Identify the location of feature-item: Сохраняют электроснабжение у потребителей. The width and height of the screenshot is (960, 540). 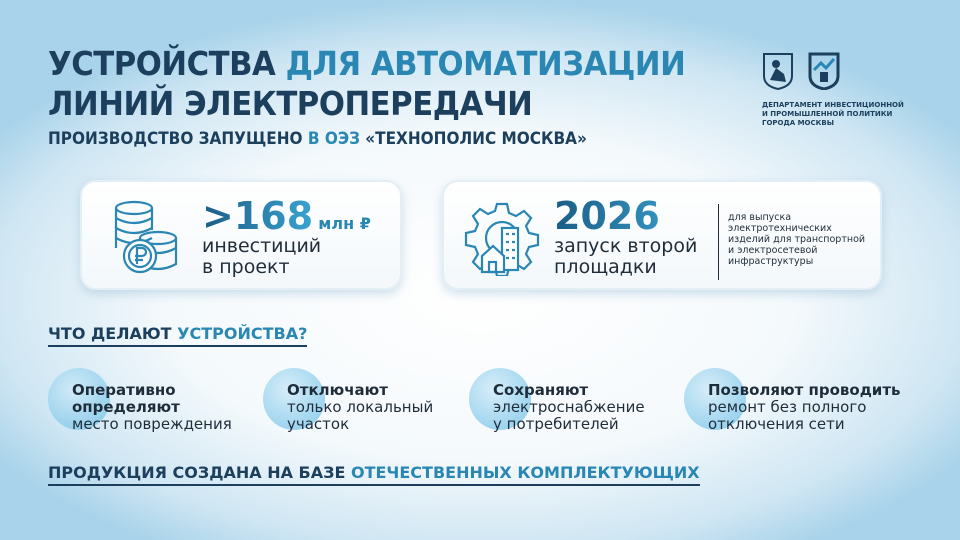
(557, 396).